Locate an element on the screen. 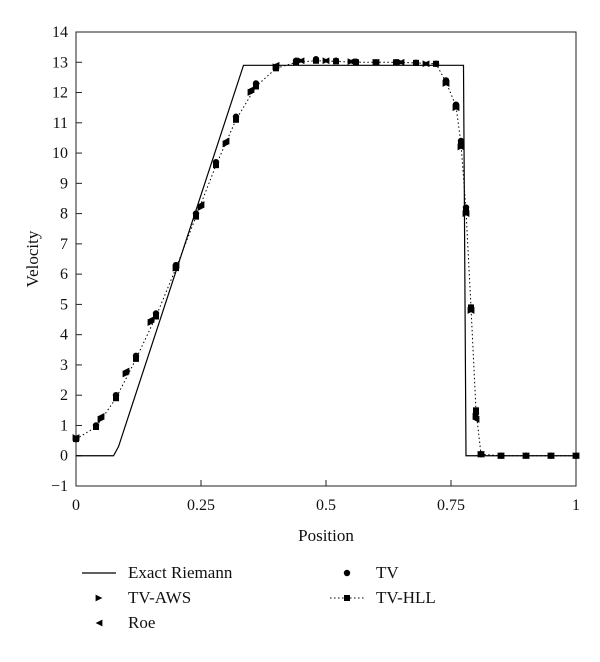  y-tick-label: 3 is located at coordinates (64, 365).